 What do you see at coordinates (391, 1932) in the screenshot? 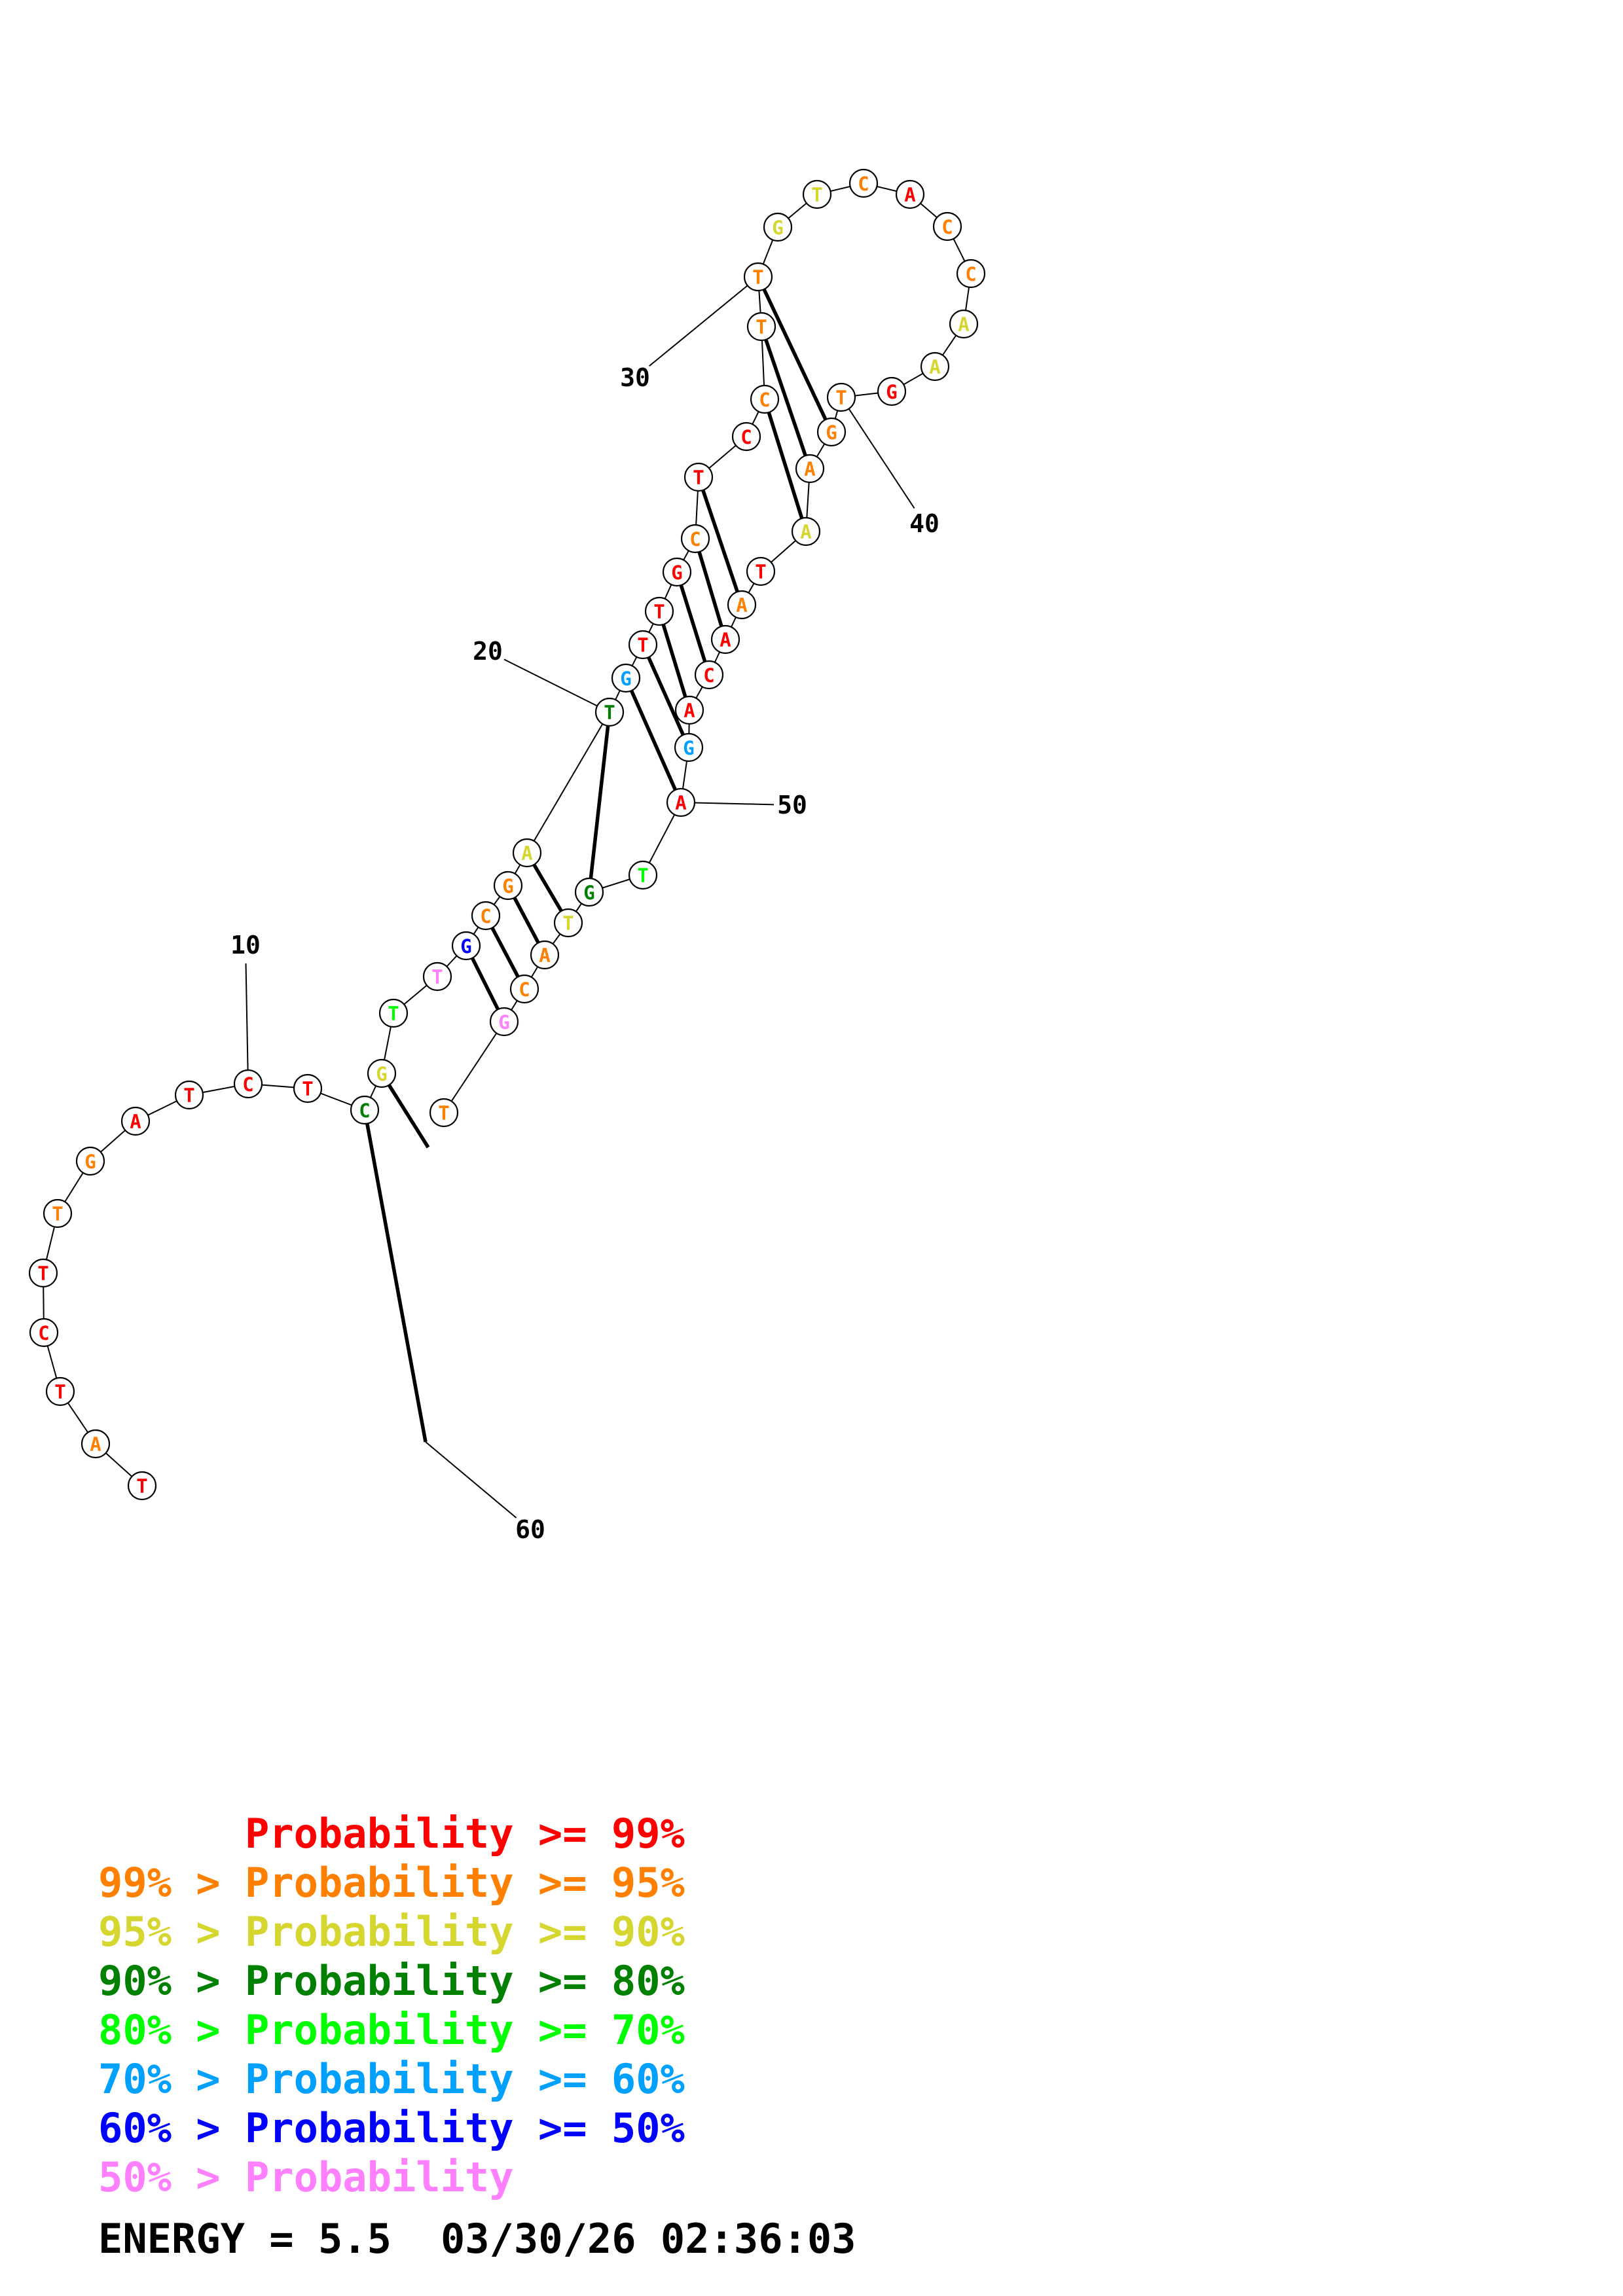
I see `legend-row-3: 95% > Probability >= 90%` at bounding box center [391, 1932].